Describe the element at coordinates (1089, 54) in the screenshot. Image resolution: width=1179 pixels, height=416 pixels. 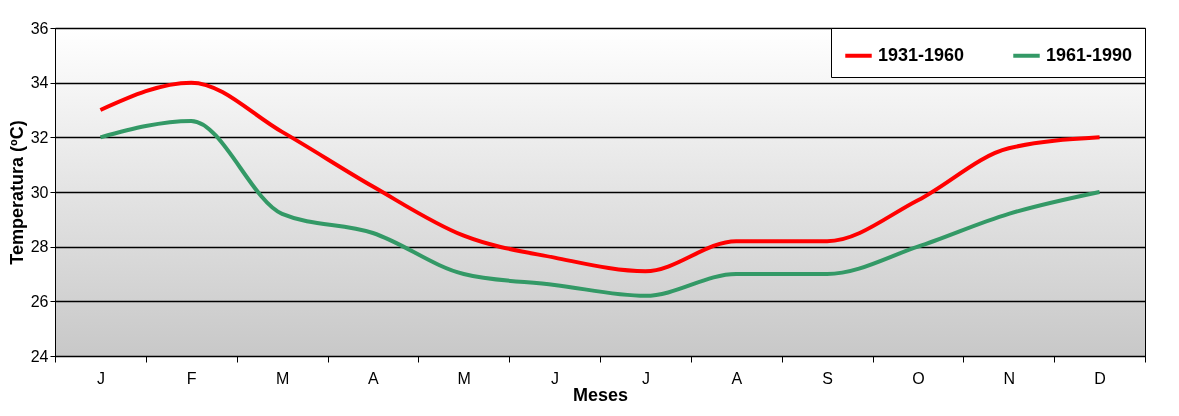
I see `legend-label: 1961-1990` at that location.